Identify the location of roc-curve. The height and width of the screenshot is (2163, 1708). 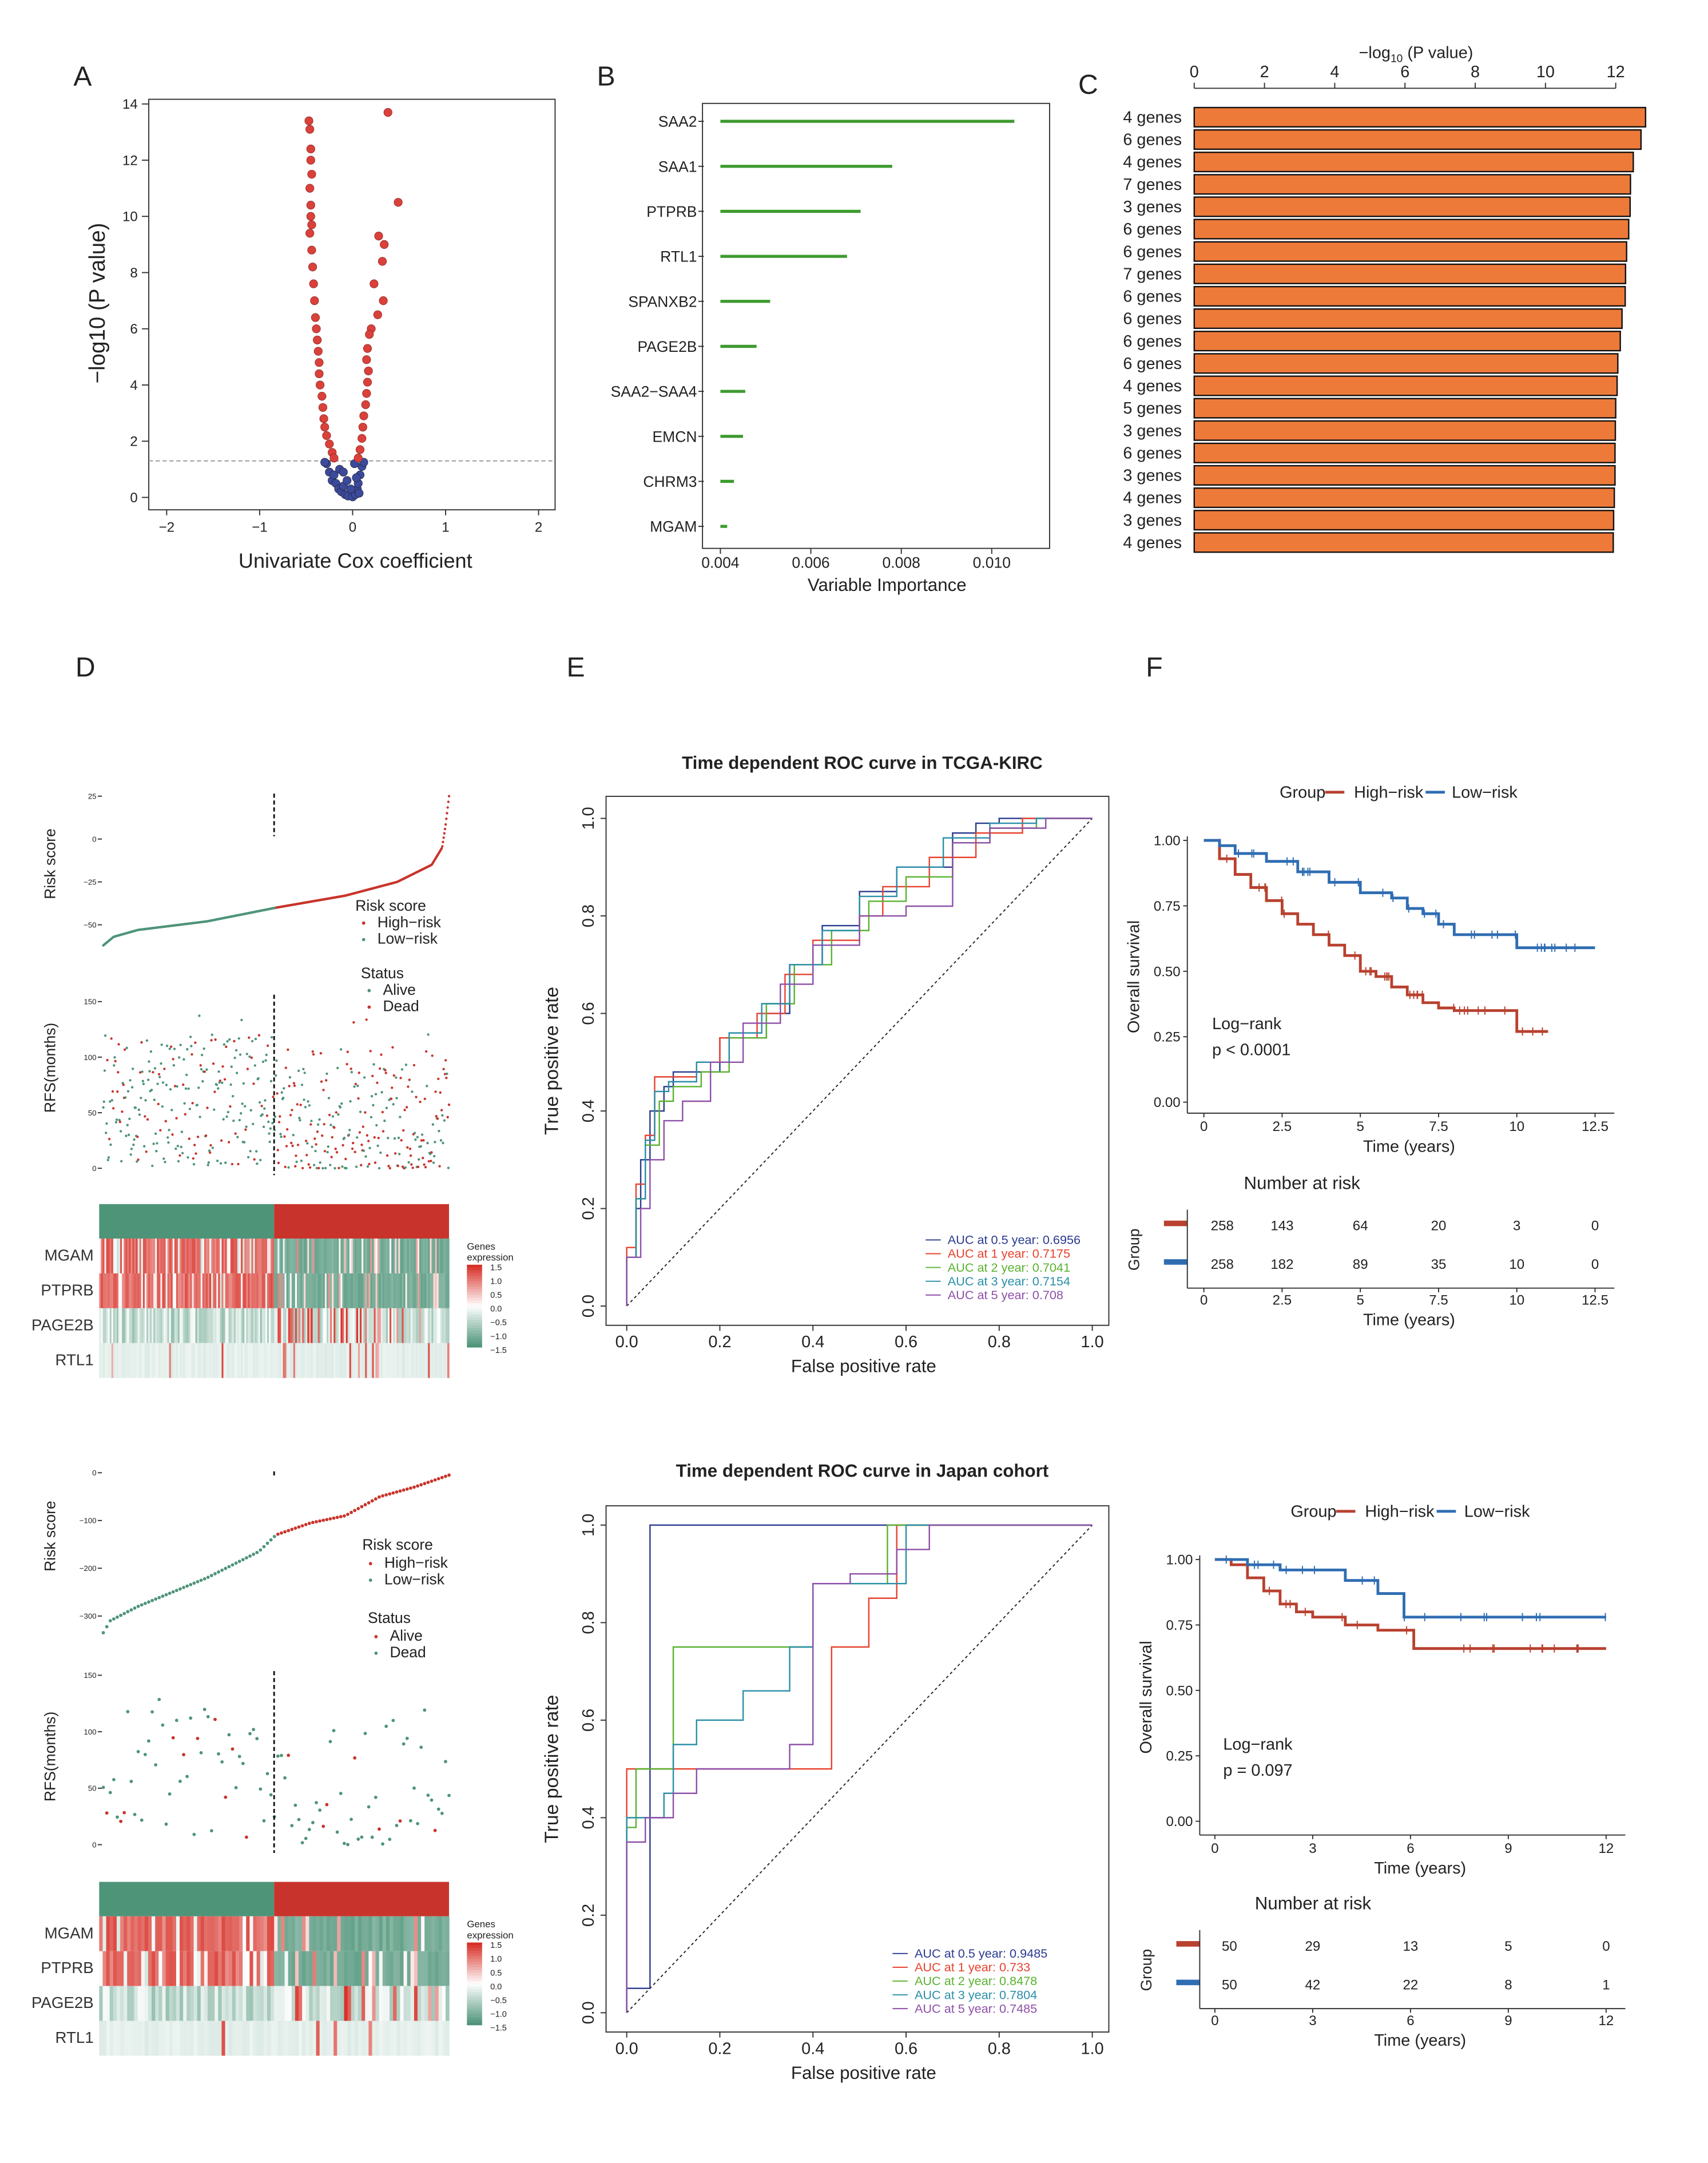
(859, 1768).